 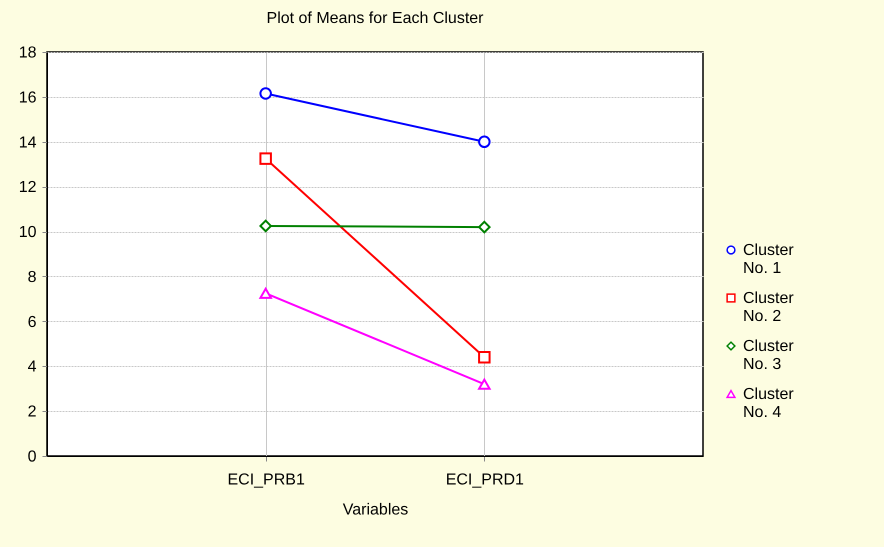 I want to click on x-tick-label: ECI_PRD1, so click(x=485, y=480).